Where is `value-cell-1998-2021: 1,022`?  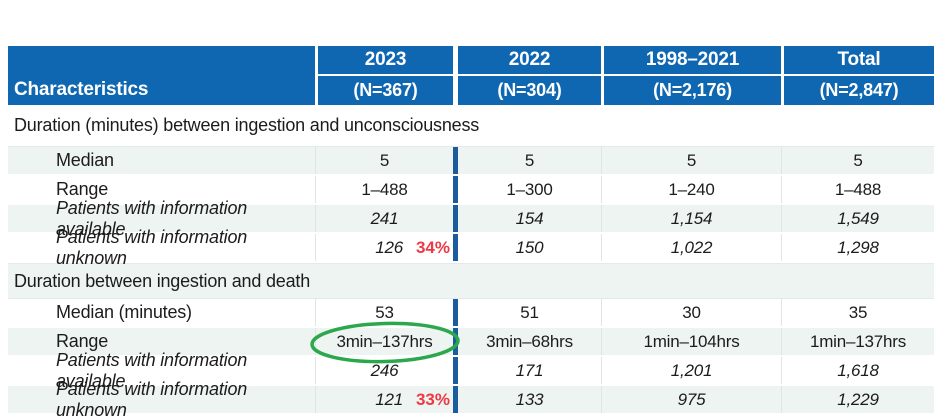 value-cell-1998-2021: 1,022 is located at coordinates (691, 247).